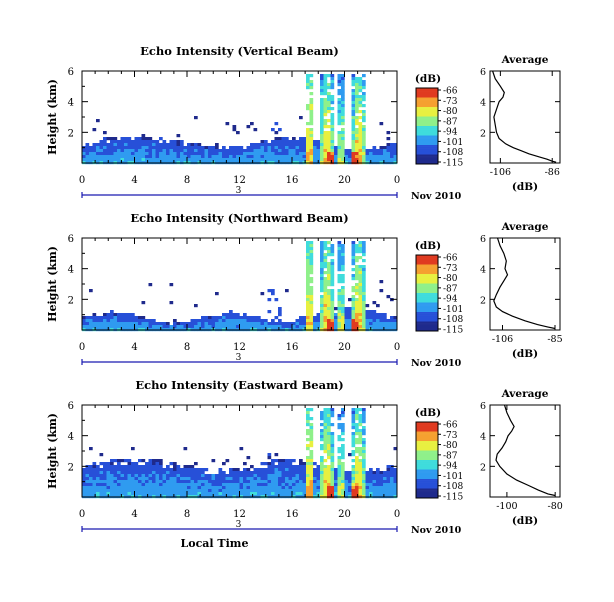  What do you see at coordinates (239, 514) in the screenshot?
I see `x-tick-label: 12` at bounding box center [239, 514].